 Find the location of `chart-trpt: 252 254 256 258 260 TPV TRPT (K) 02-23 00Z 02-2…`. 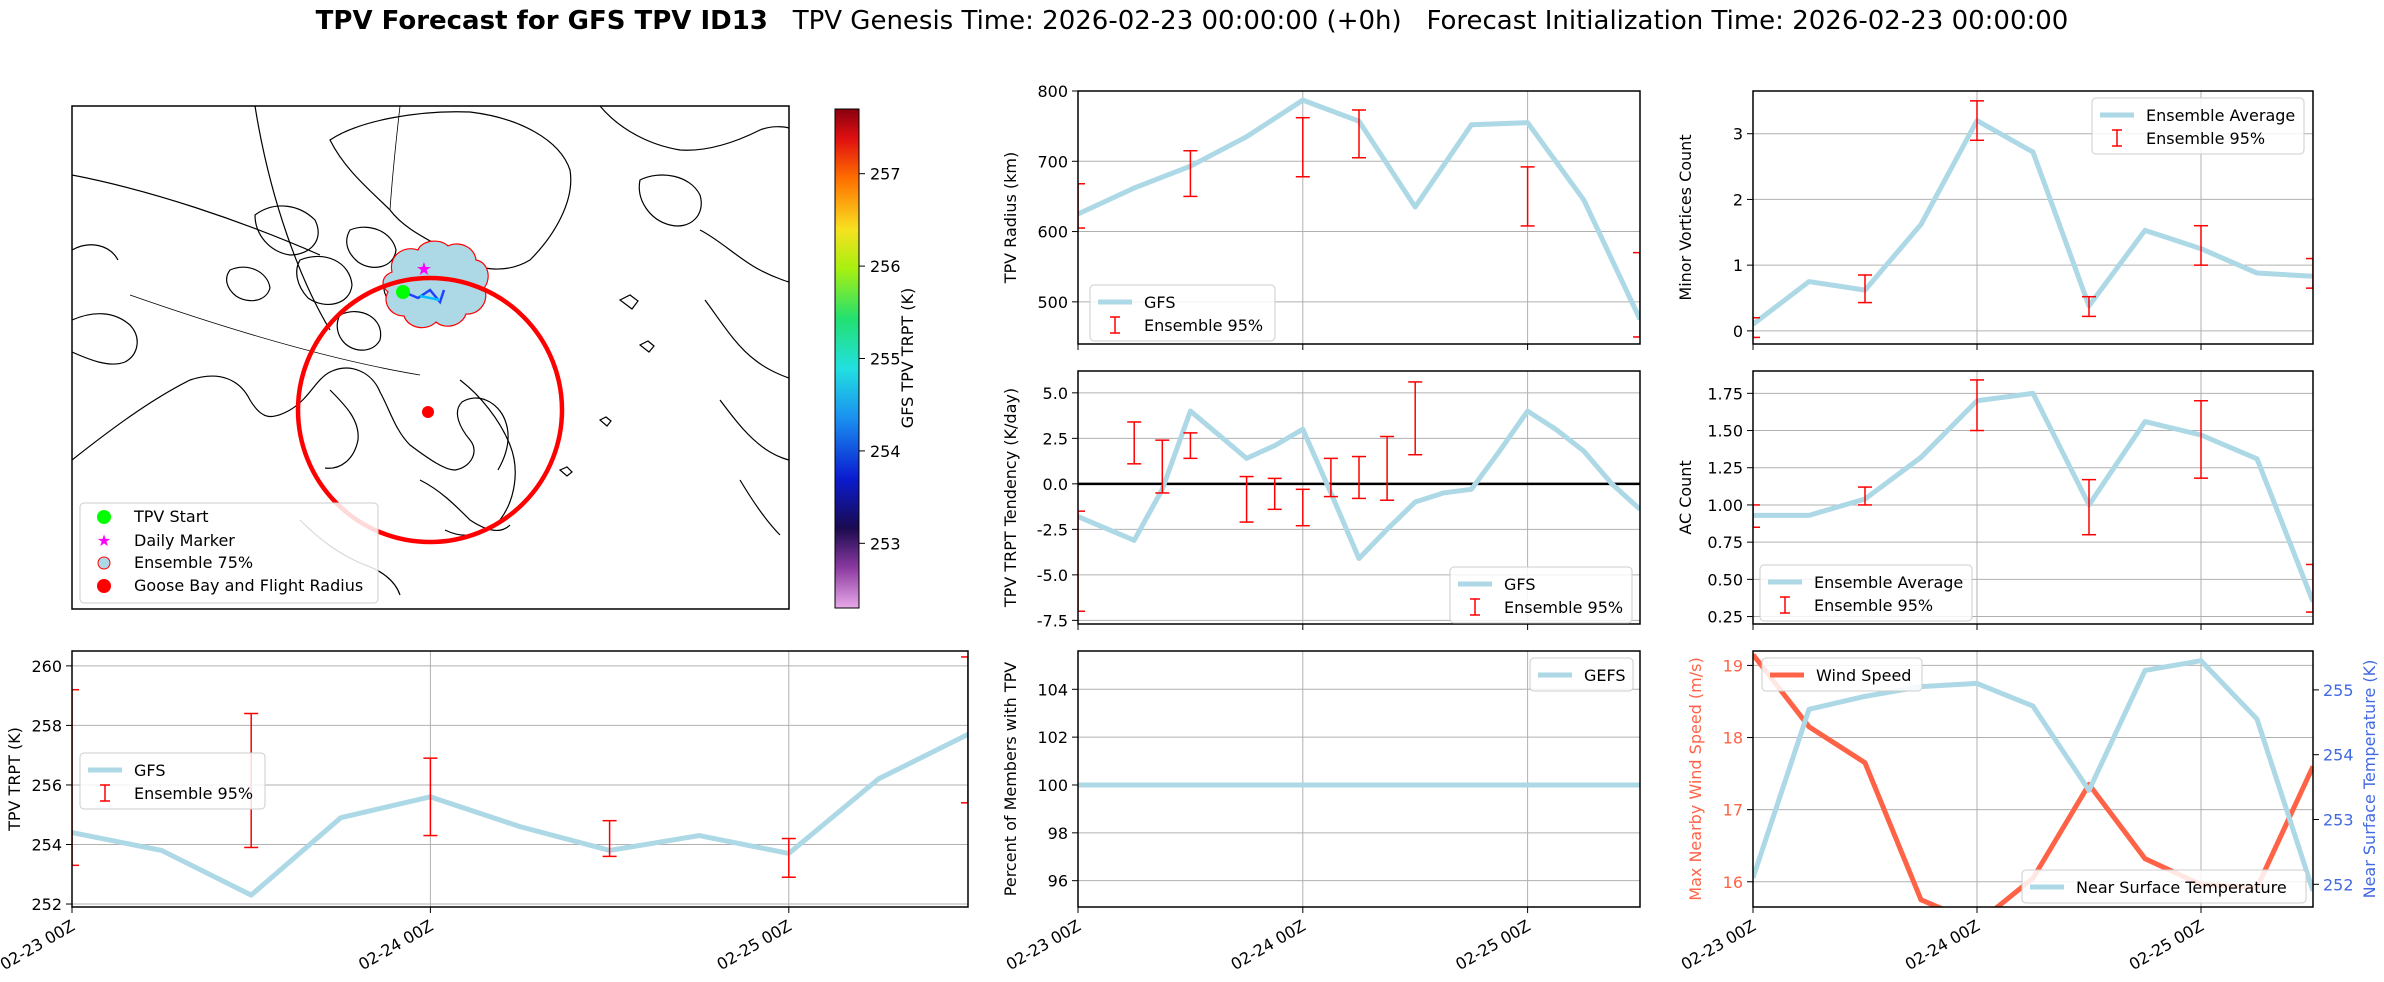

chart-trpt: 252 254 256 258 260 TPV TRPT (K) 02-23 00Z 02-2… is located at coordinates (484, 812).